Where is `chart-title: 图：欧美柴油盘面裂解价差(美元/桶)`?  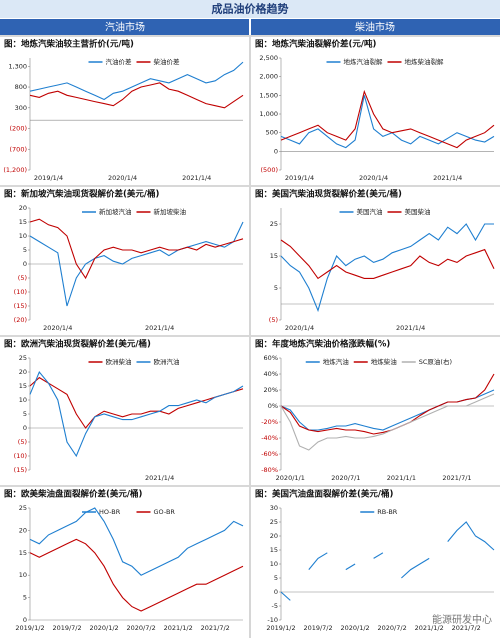
chart-title: 图：欧美柴油盘面裂解价差(美元/桶) is located at coordinates (73, 494).